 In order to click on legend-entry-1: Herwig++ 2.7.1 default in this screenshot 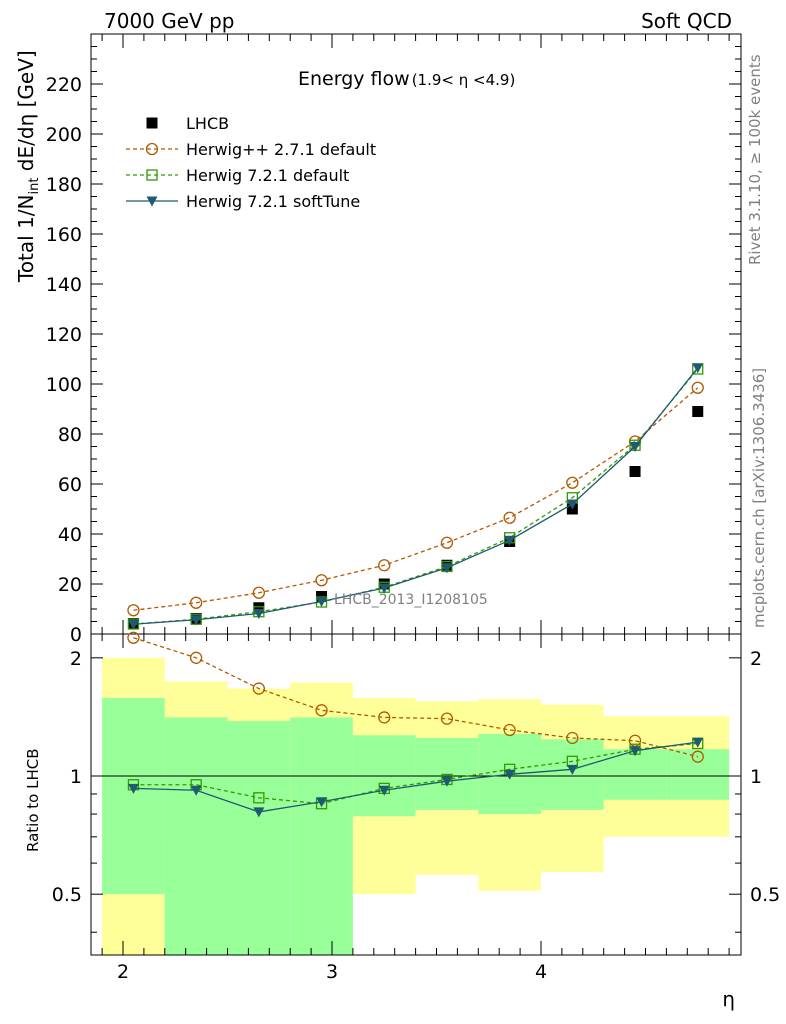, I will do `click(251, 149)`.